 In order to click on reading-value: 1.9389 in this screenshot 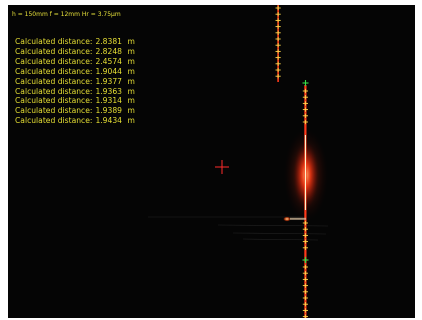, I will do `click(109, 111)`.